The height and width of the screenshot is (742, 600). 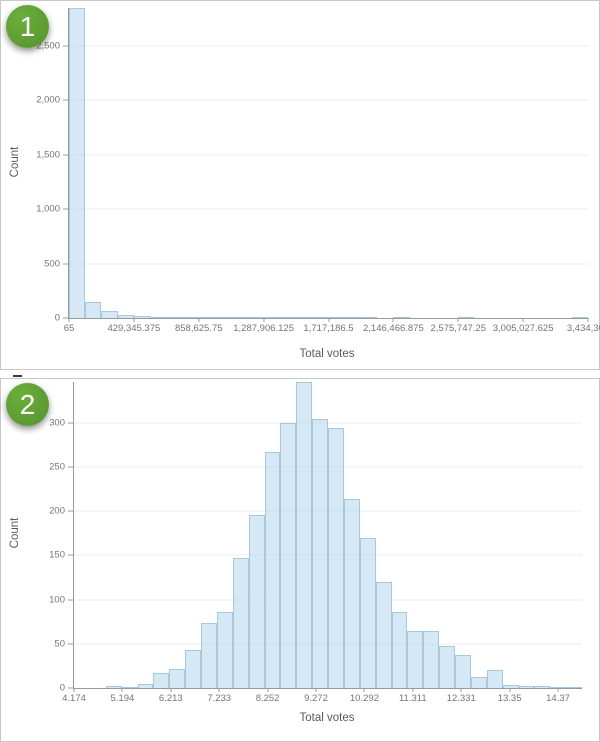 What do you see at coordinates (48, 45) in the screenshot?
I see `y-tick-label: 2,500` at bounding box center [48, 45].